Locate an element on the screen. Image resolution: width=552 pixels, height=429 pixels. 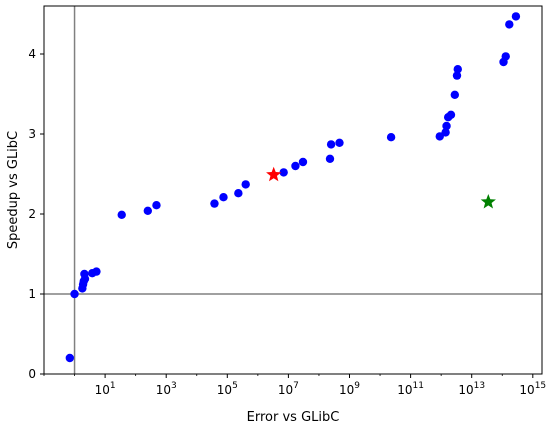
x-tick-label: 10⁷ is located at coordinates (288, 389).